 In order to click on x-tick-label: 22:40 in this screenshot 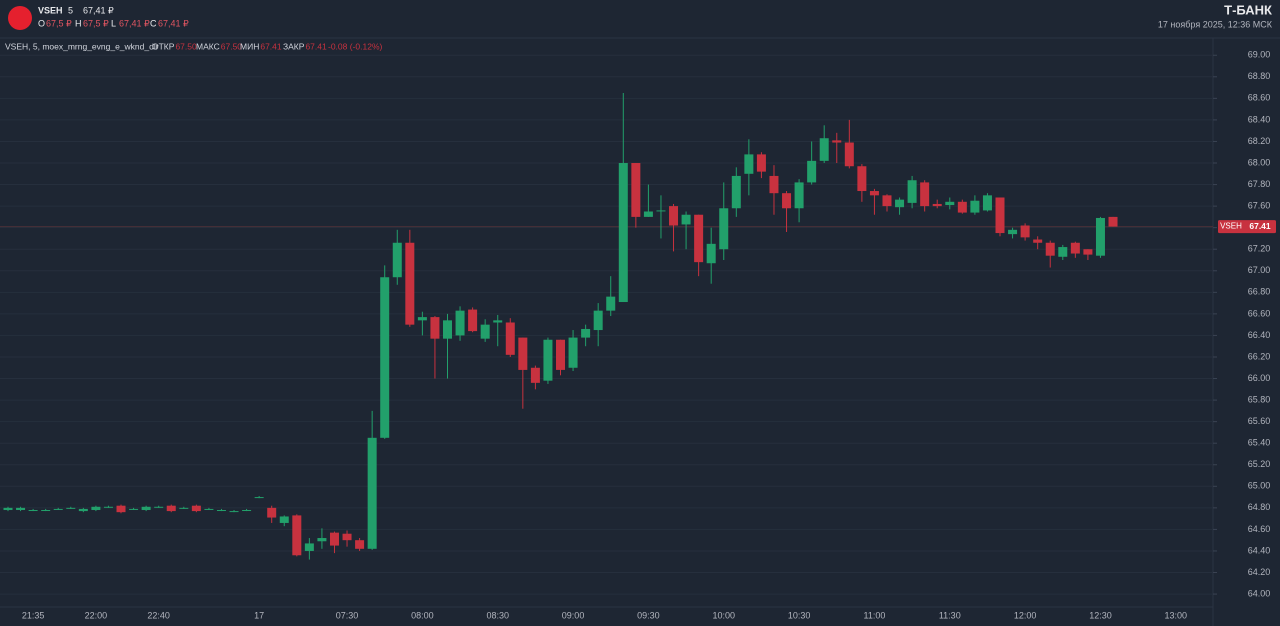, I will do `click(158, 615)`.